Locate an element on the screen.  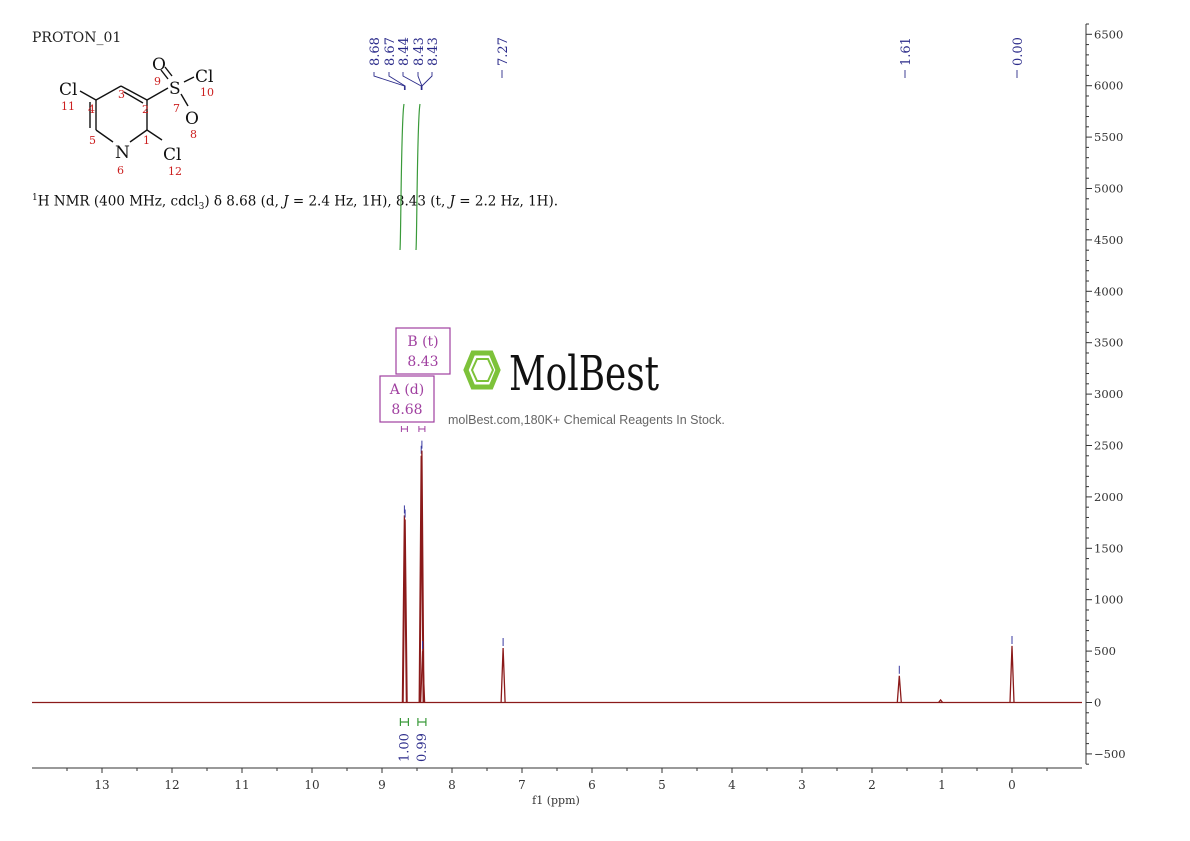
atom-cl-11: Cl is located at coordinates (68, 90).